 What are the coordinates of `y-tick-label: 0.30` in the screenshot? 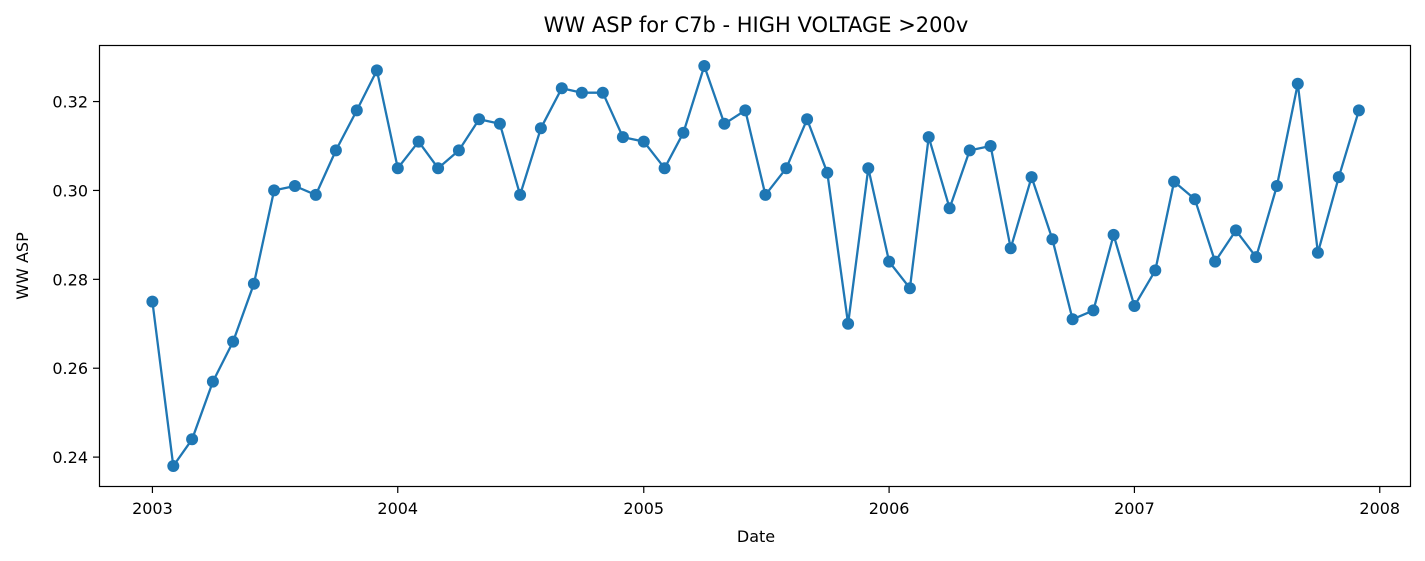 It's located at (70, 190).